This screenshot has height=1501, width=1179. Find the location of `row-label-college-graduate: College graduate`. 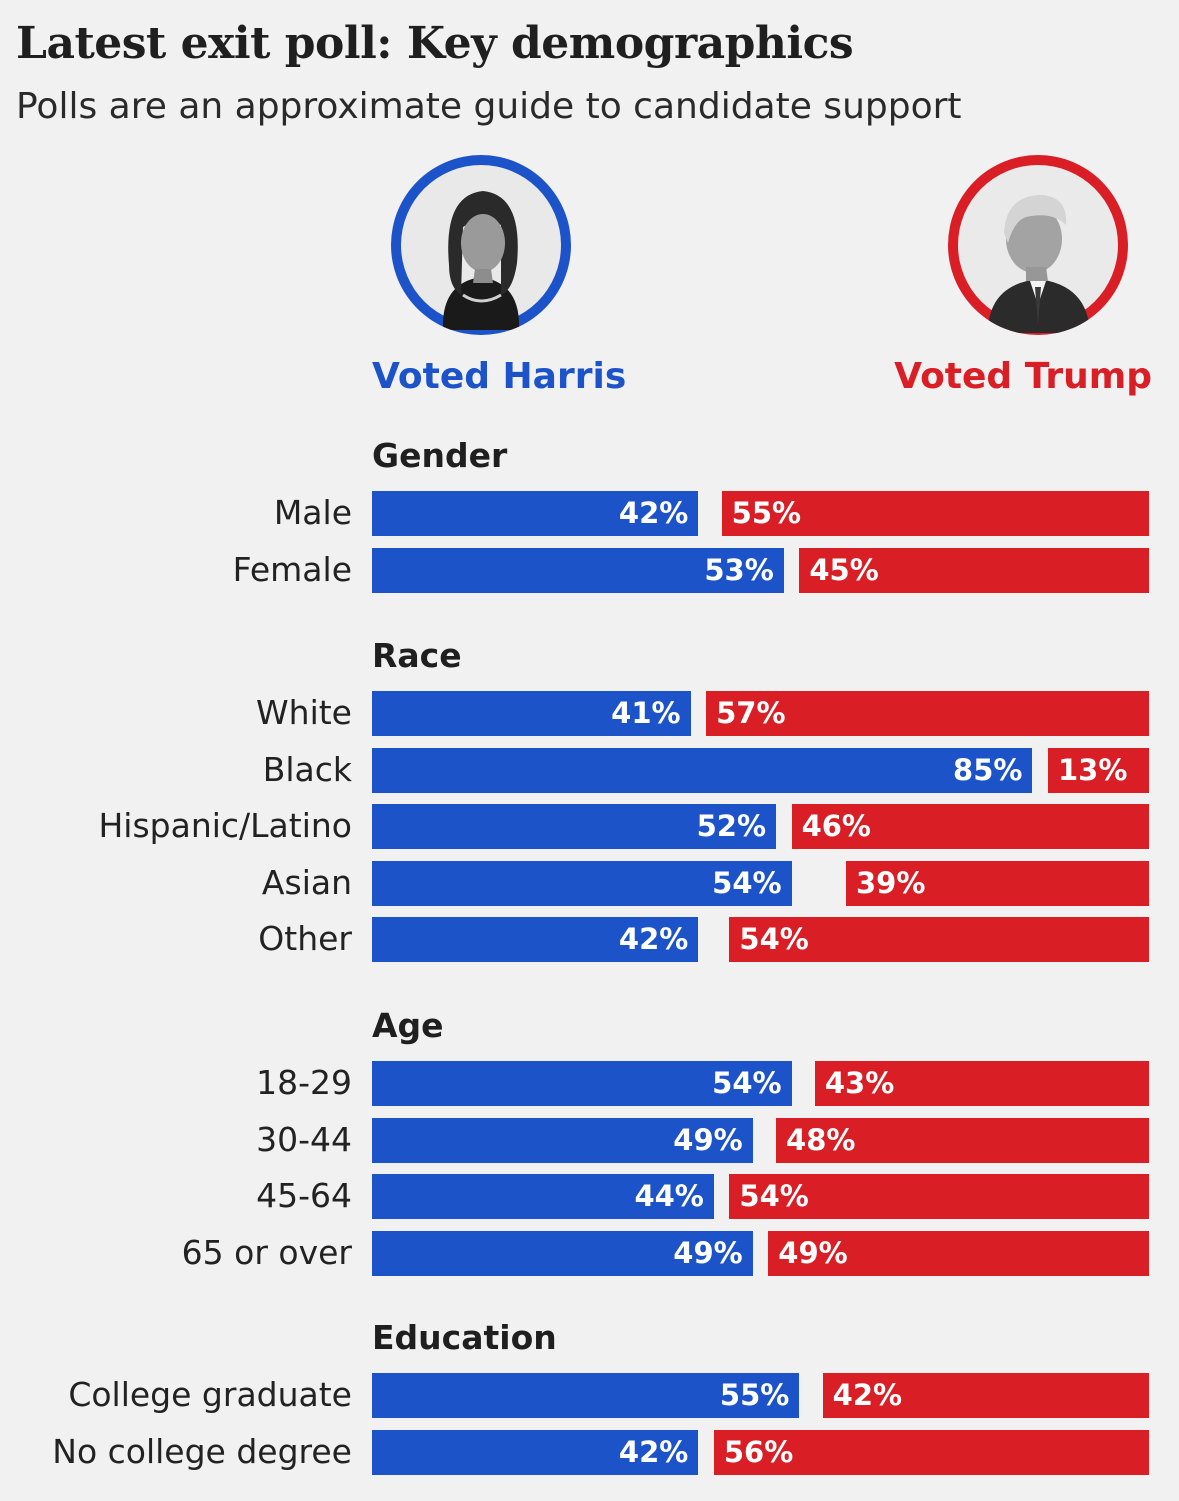

row-label-college-graduate: College graduate is located at coordinates (210, 1394).